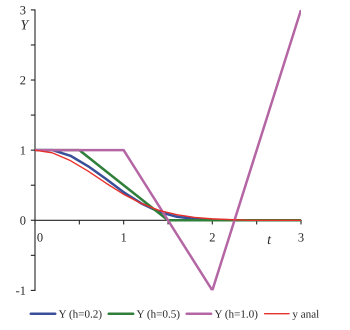  Describe the element at coordinates (23, 10) in the screenshot. I see `y-tick-label: 3` at that location.